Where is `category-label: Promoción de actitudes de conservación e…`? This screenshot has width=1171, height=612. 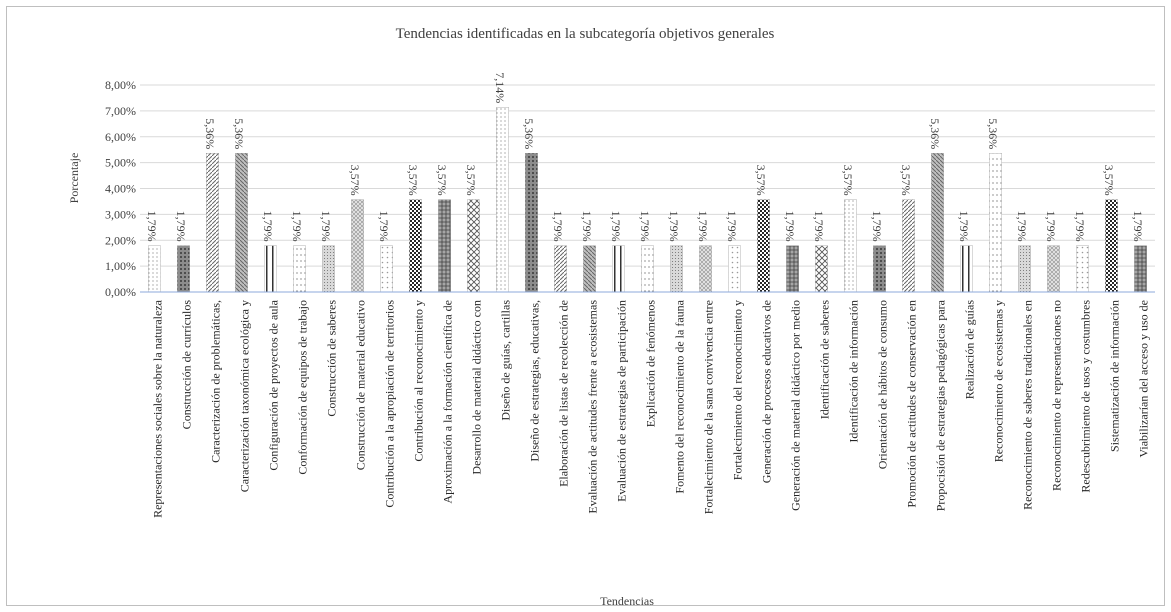
category-label: Promoción de actitudes de conservación e… is located at coordinates (911, 404).